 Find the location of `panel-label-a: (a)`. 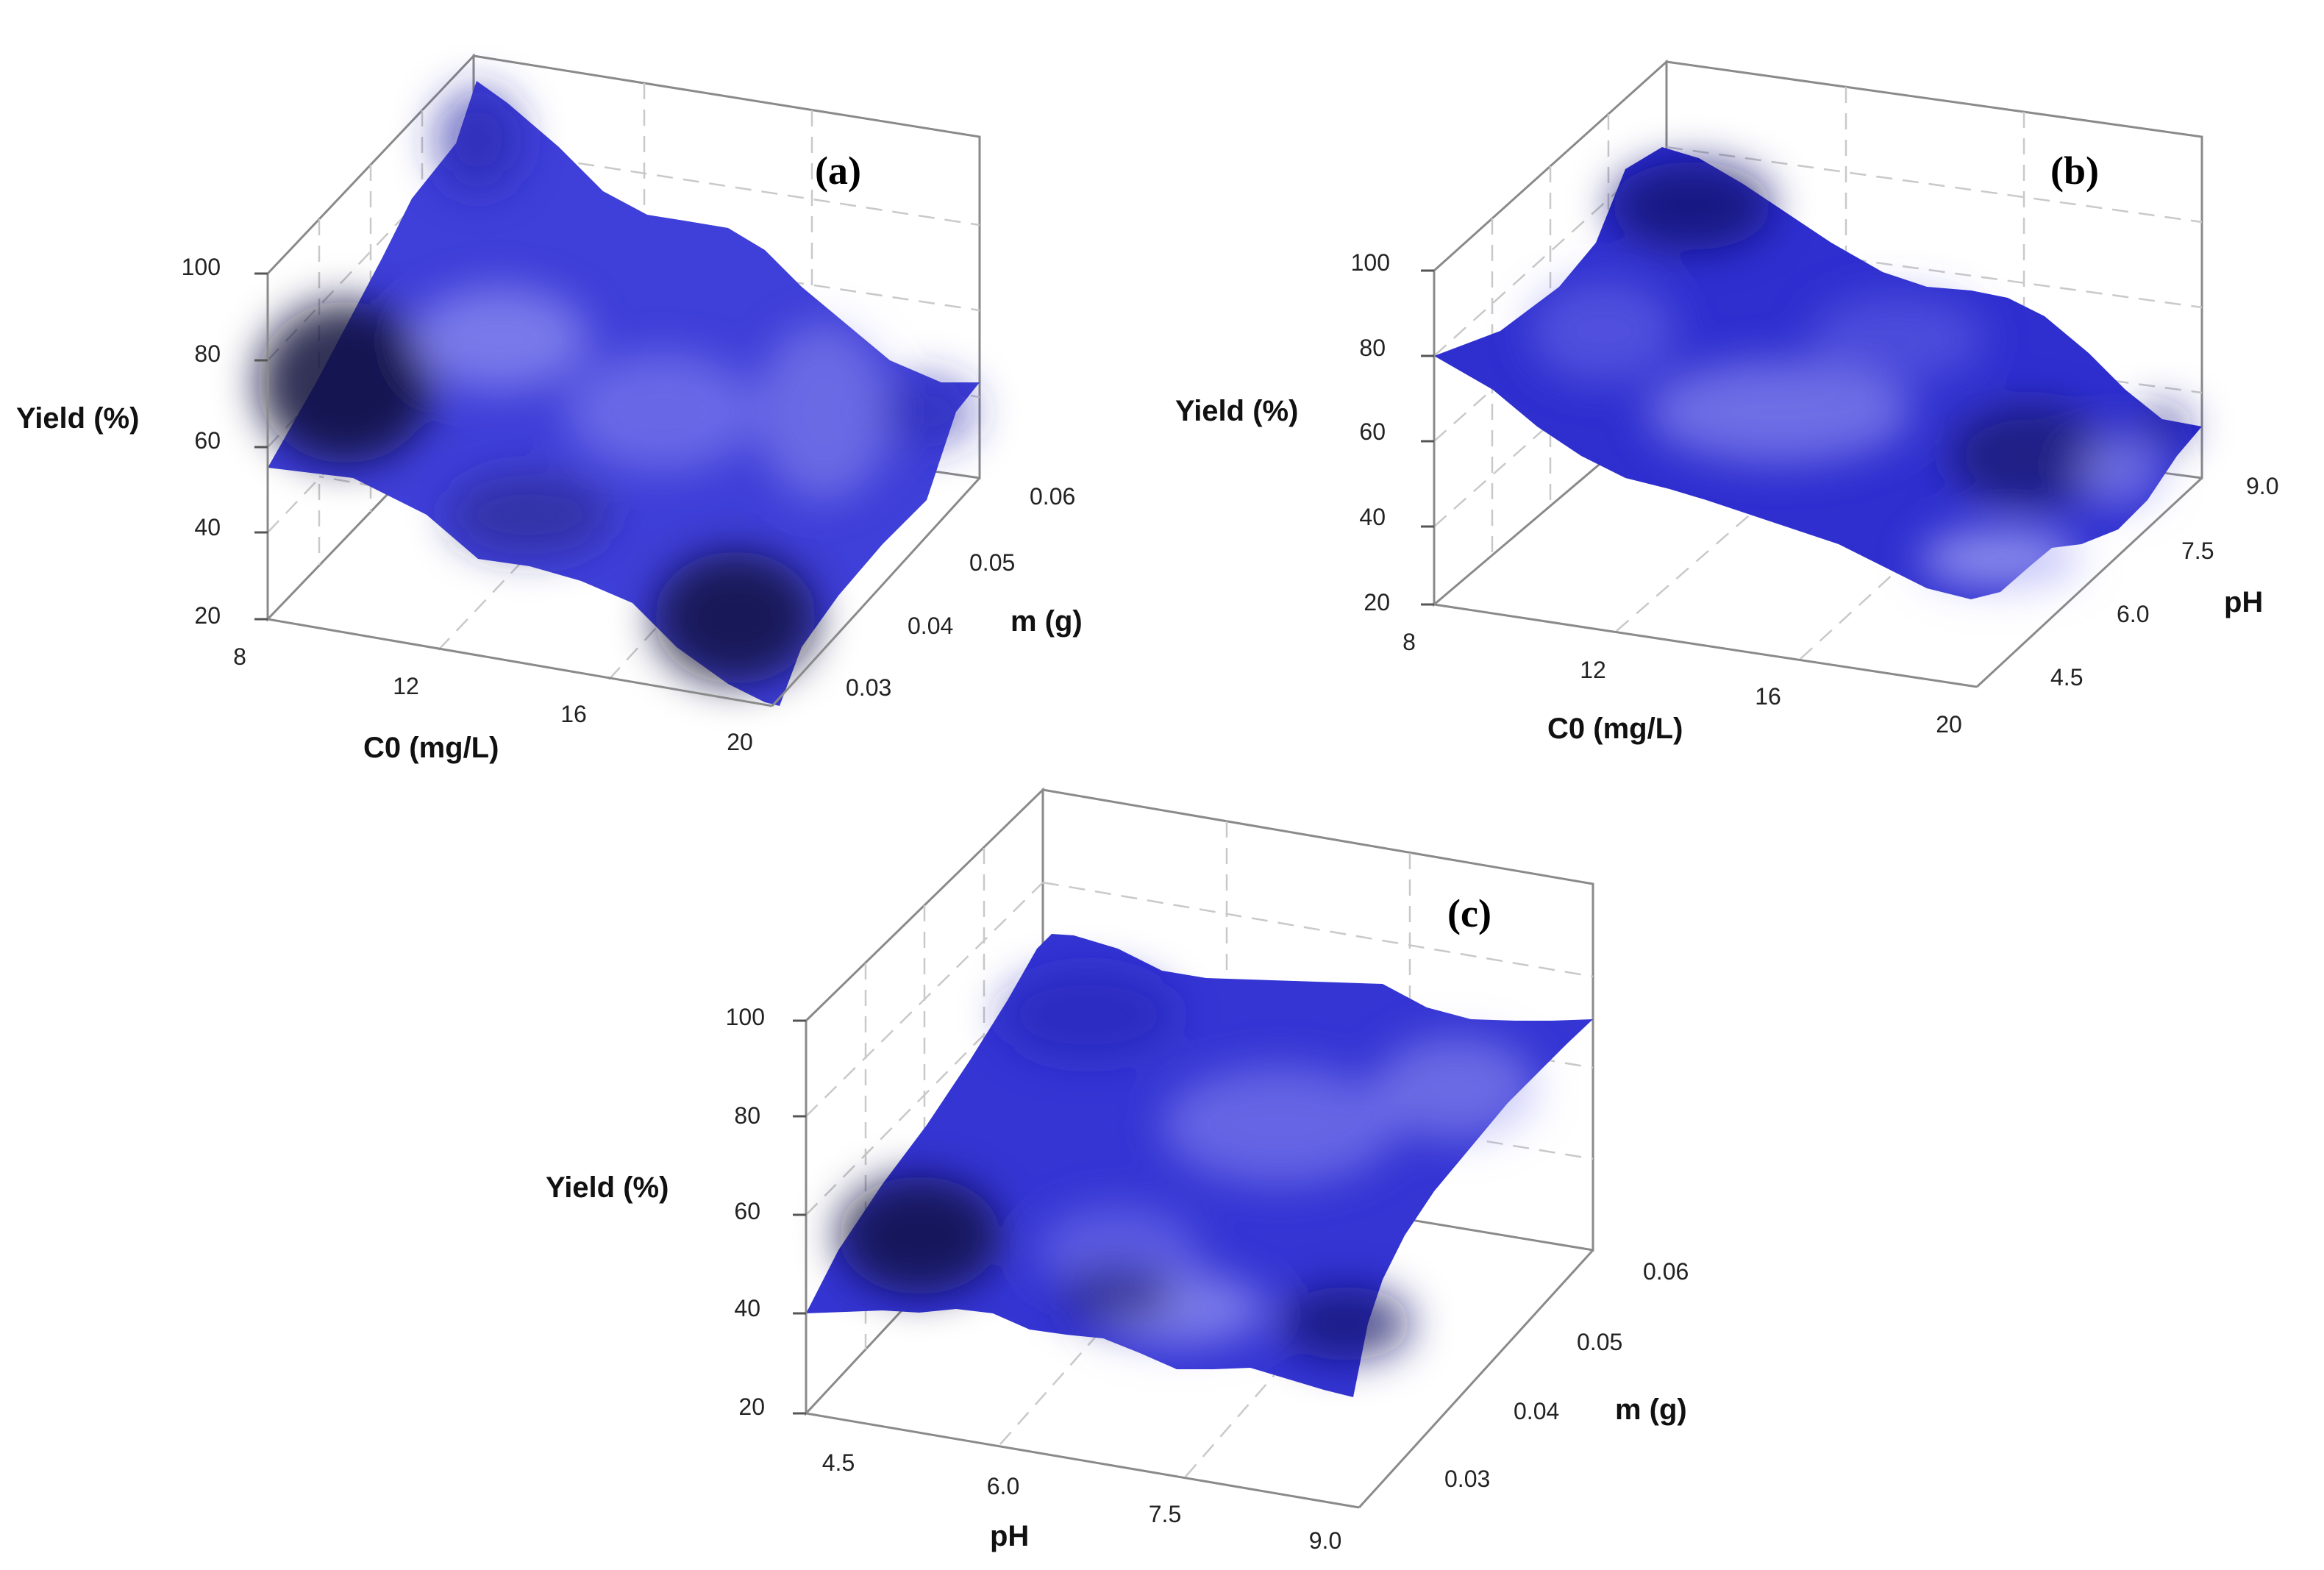

panel-label-a: (a) is located at coordinates (838, 171).